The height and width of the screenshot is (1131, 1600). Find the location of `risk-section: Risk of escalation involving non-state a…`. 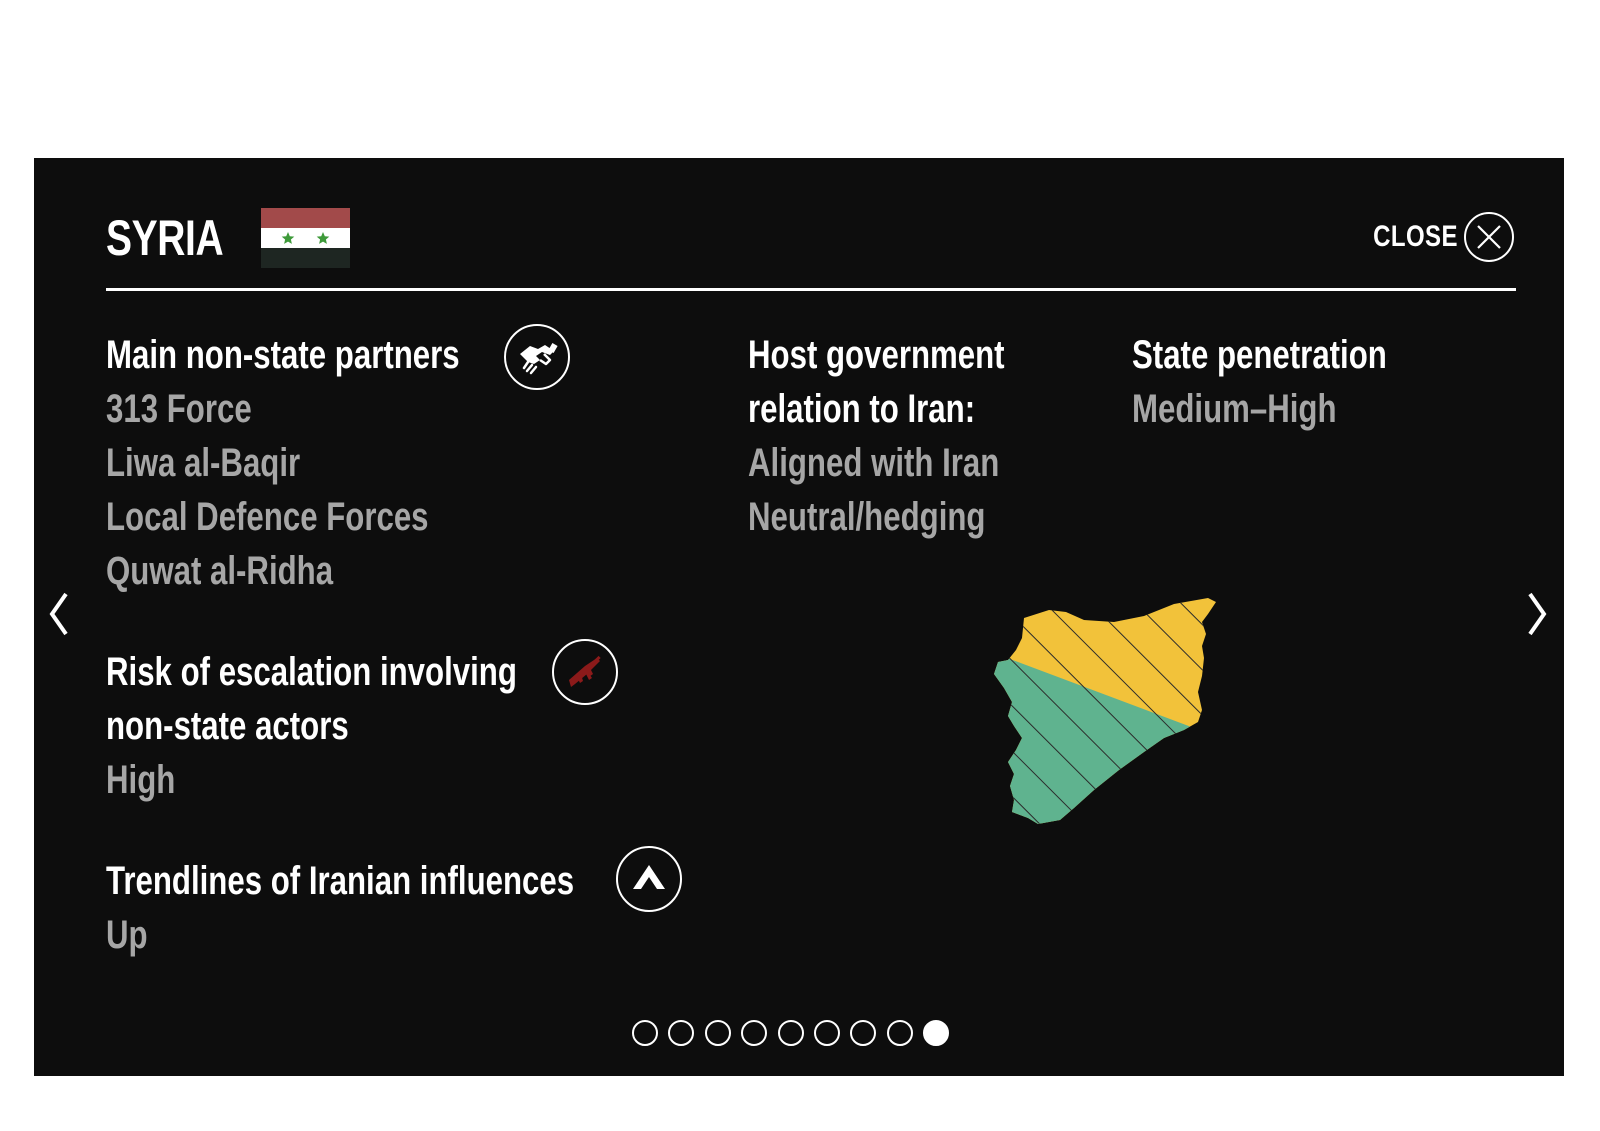

risk-section: Risk of escalation involving non-state a… is located at coordinates (369, 726).